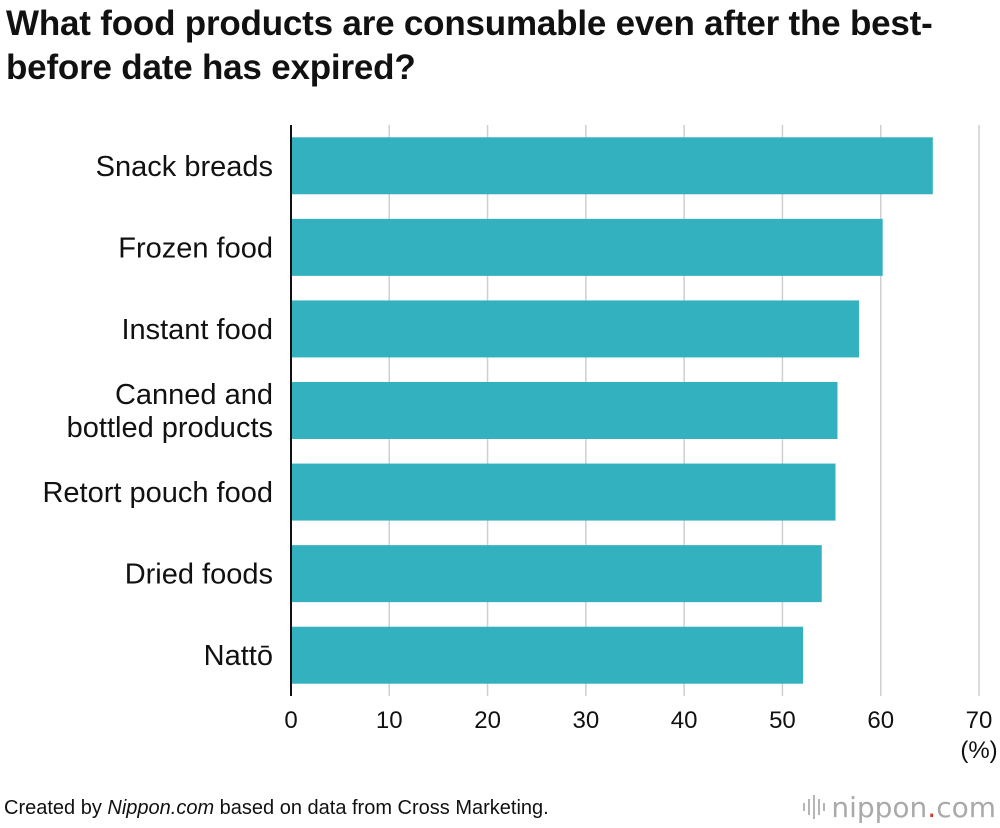  I want to click on source-suffix: based on data from Cross Marketing., so click(381, 808).